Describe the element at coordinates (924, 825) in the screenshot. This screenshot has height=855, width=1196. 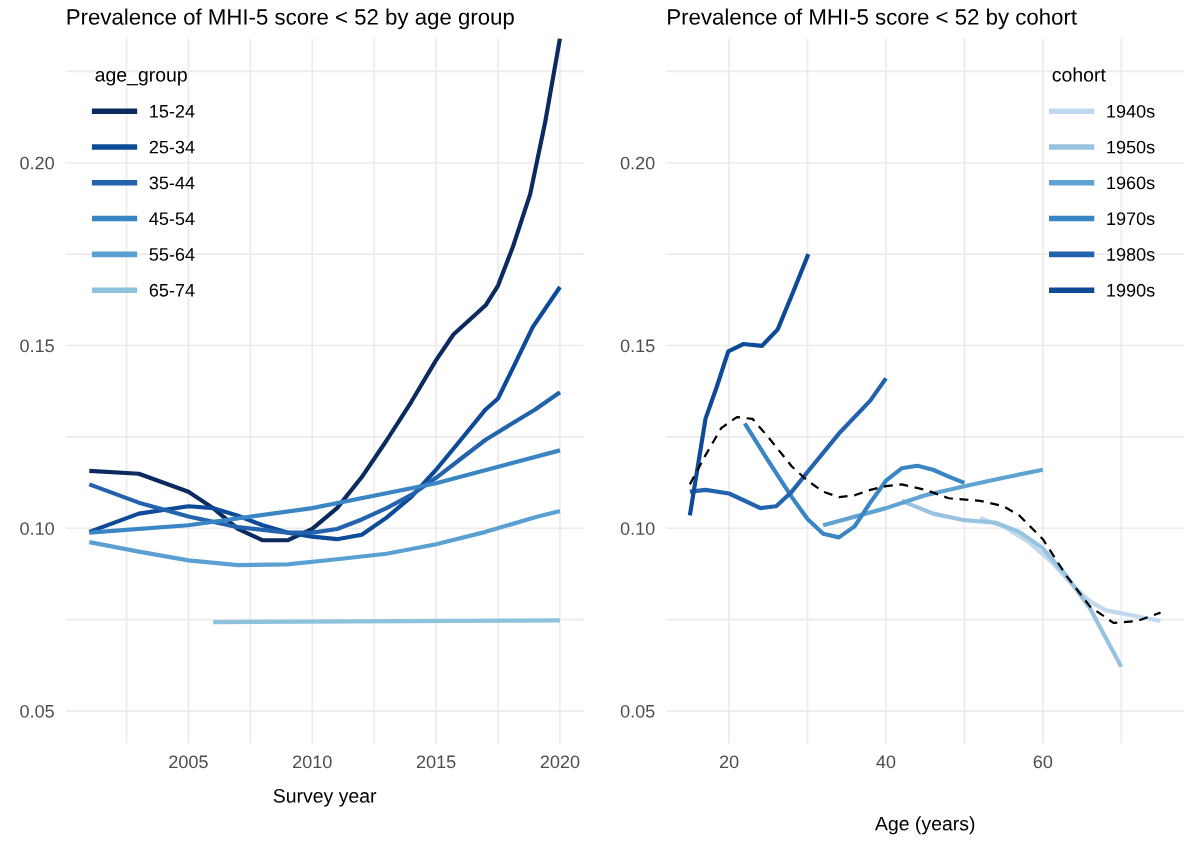
I see `x-axis-title: Age (years)` at that location.